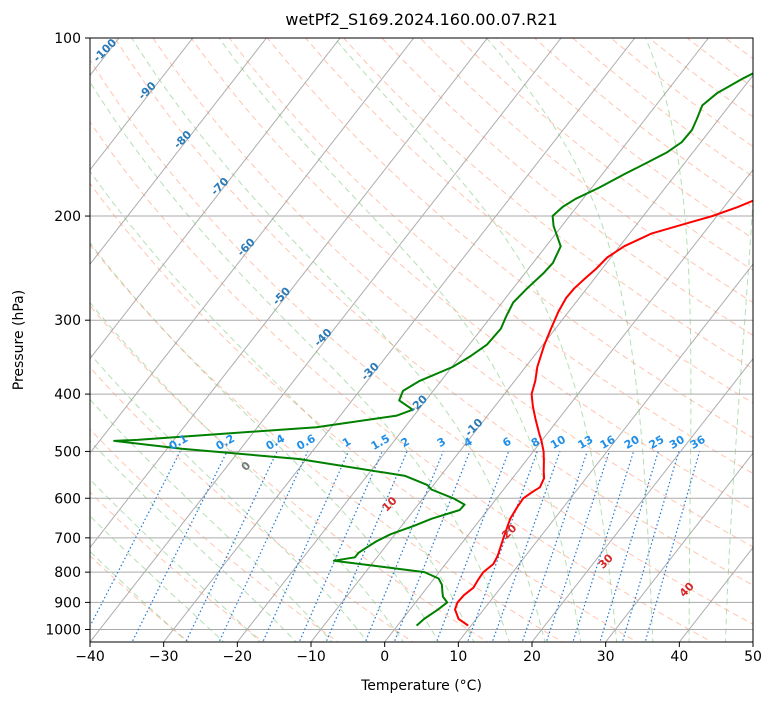 This screenshot has width=775, height=708. What do you see at coordinates (421, 19) in the screenshot?
I see `chart-title: wetPf2_S169.2024.160.00.07.R21` at bounding box center [421, 19].